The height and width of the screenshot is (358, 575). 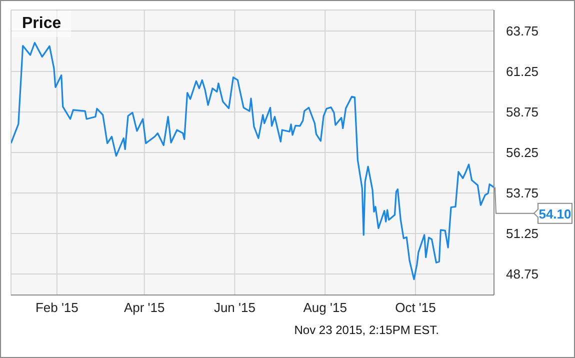 I want to click on chart-title: Price, so click(x=42, y=24).